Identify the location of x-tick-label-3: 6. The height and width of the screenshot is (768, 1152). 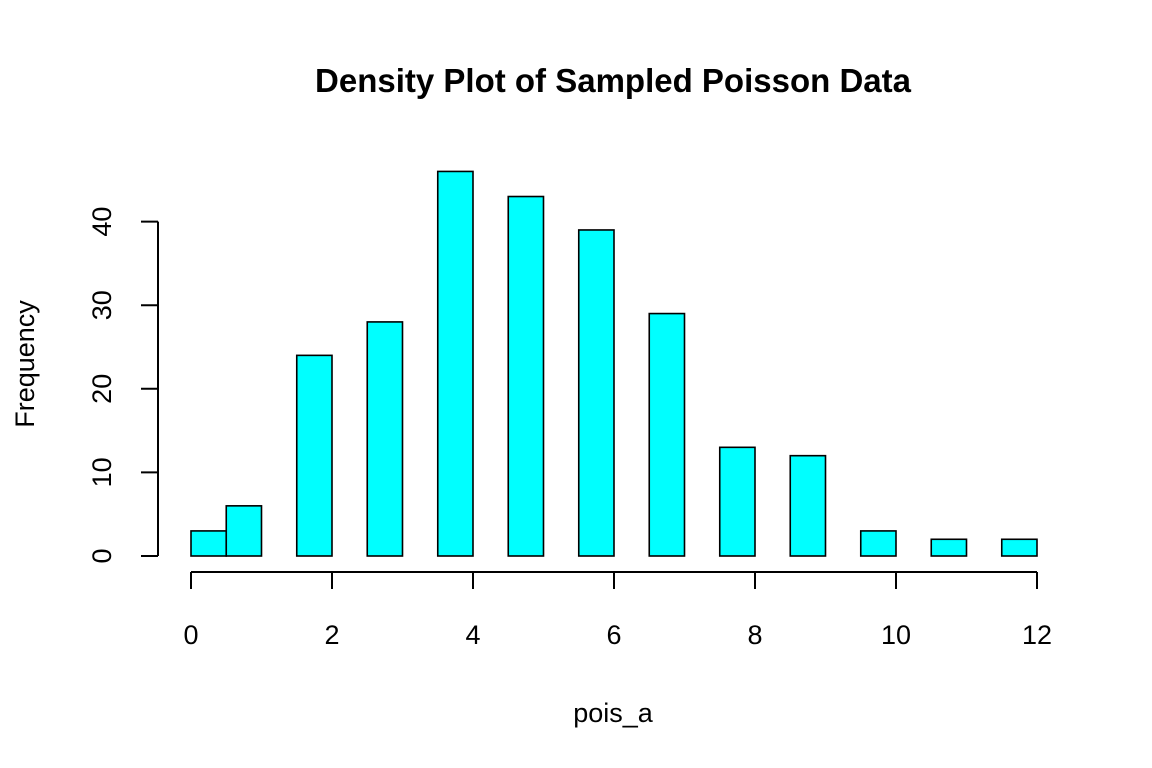
(613, 635).